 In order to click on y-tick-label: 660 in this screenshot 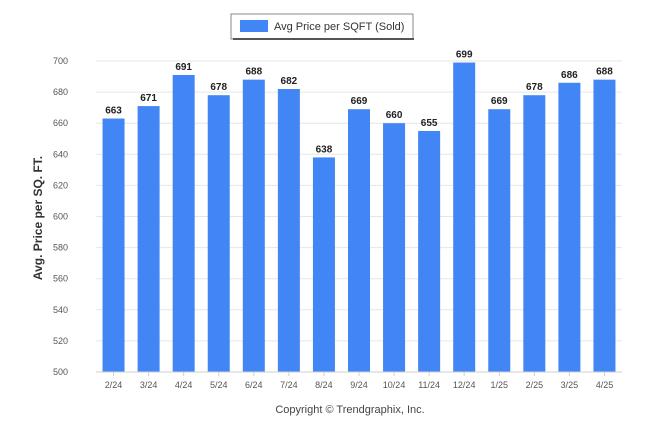, I will do `click(60, 123)`.